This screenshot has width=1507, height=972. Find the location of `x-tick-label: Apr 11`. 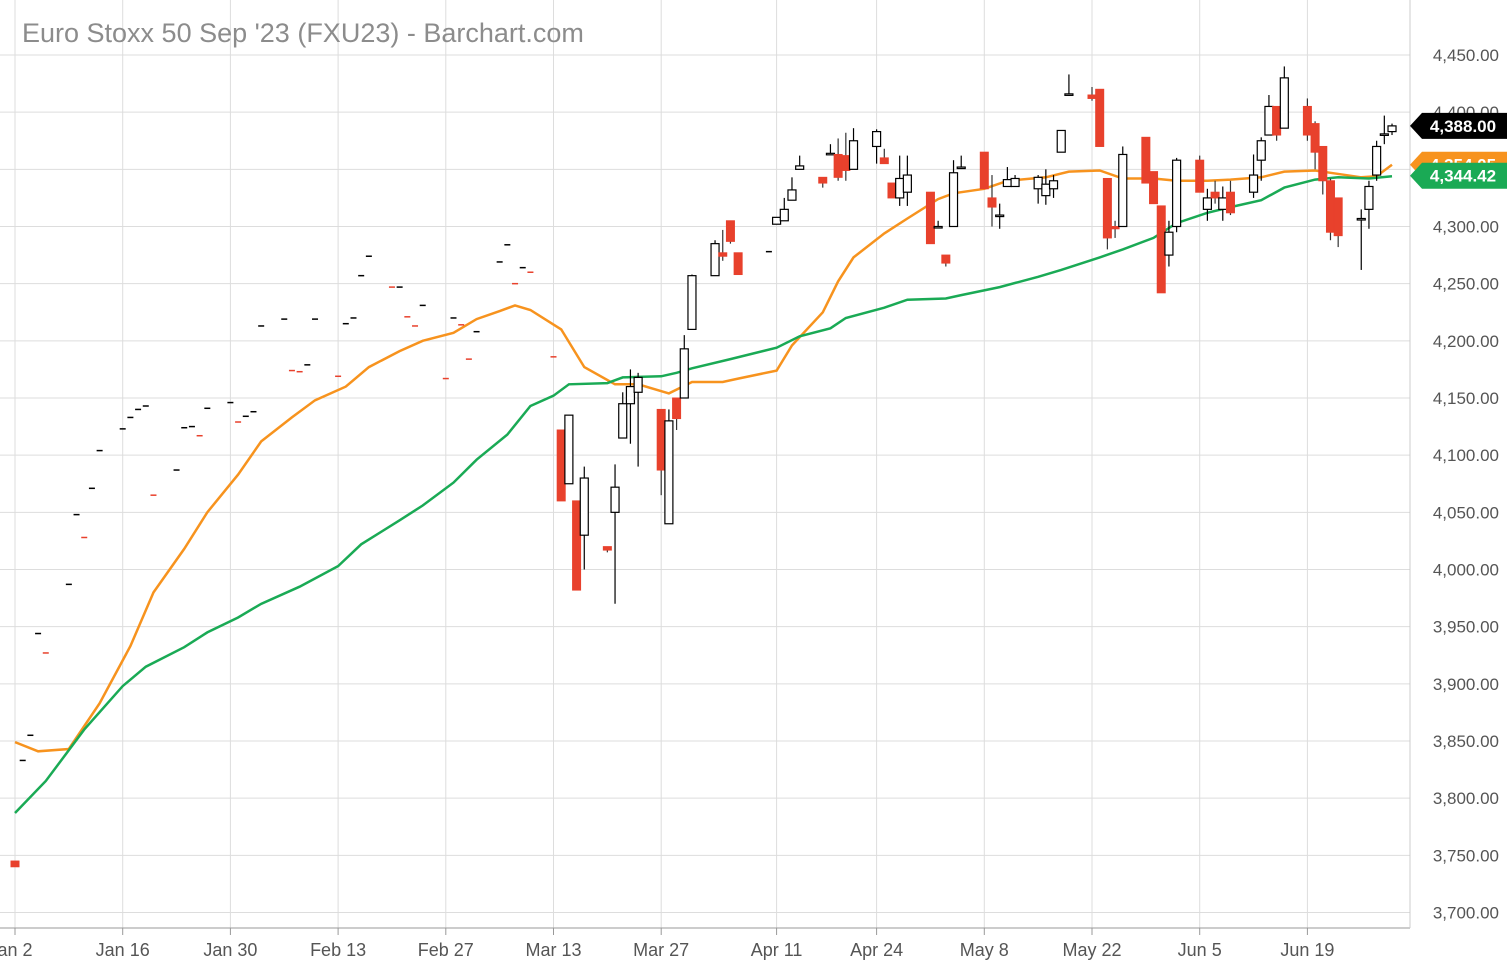

x-tick-label: Apr 11 is located at coordinates (777, 950).